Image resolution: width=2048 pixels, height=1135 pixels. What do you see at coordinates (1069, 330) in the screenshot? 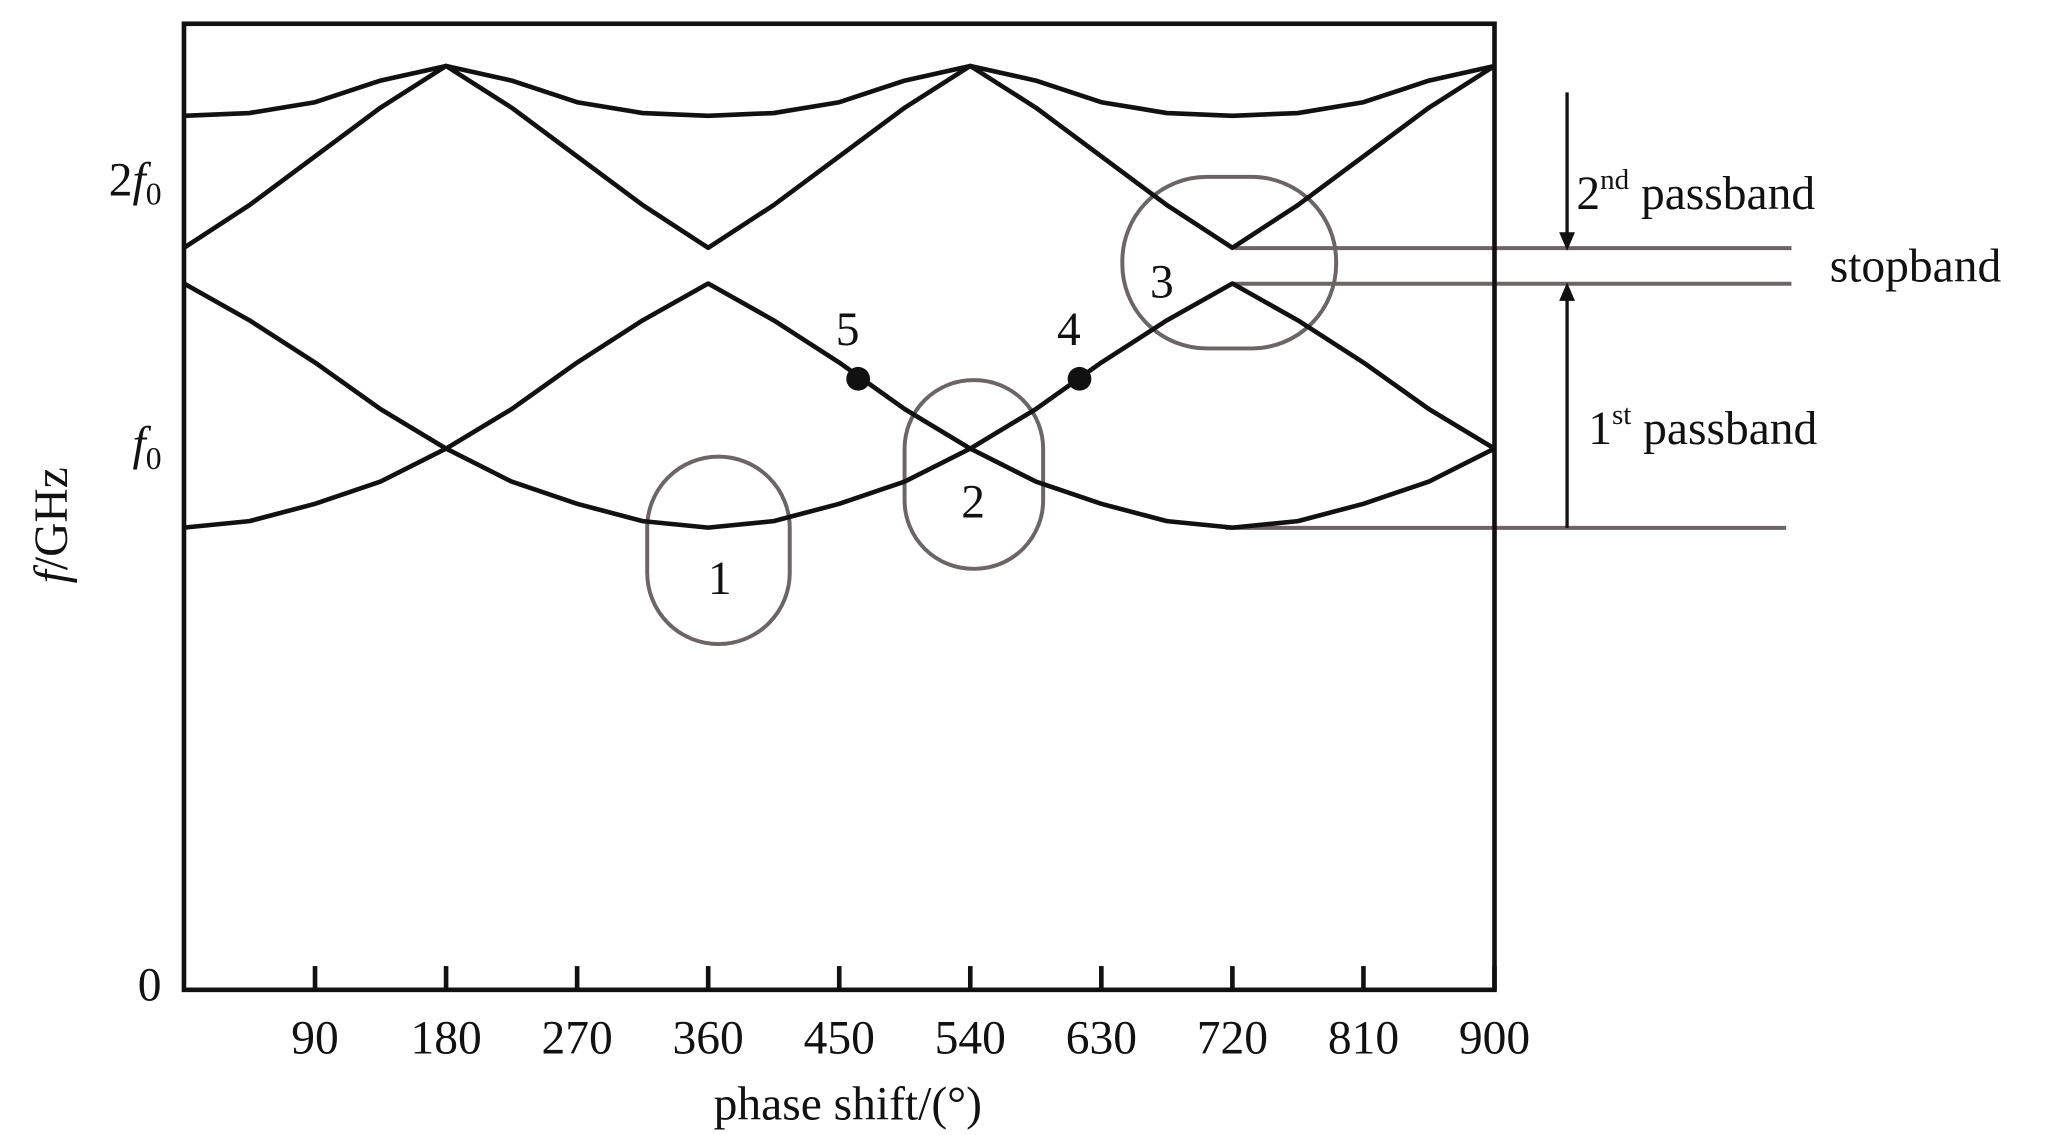
I see `point-label: 4` at bounding box center [1069, 330].